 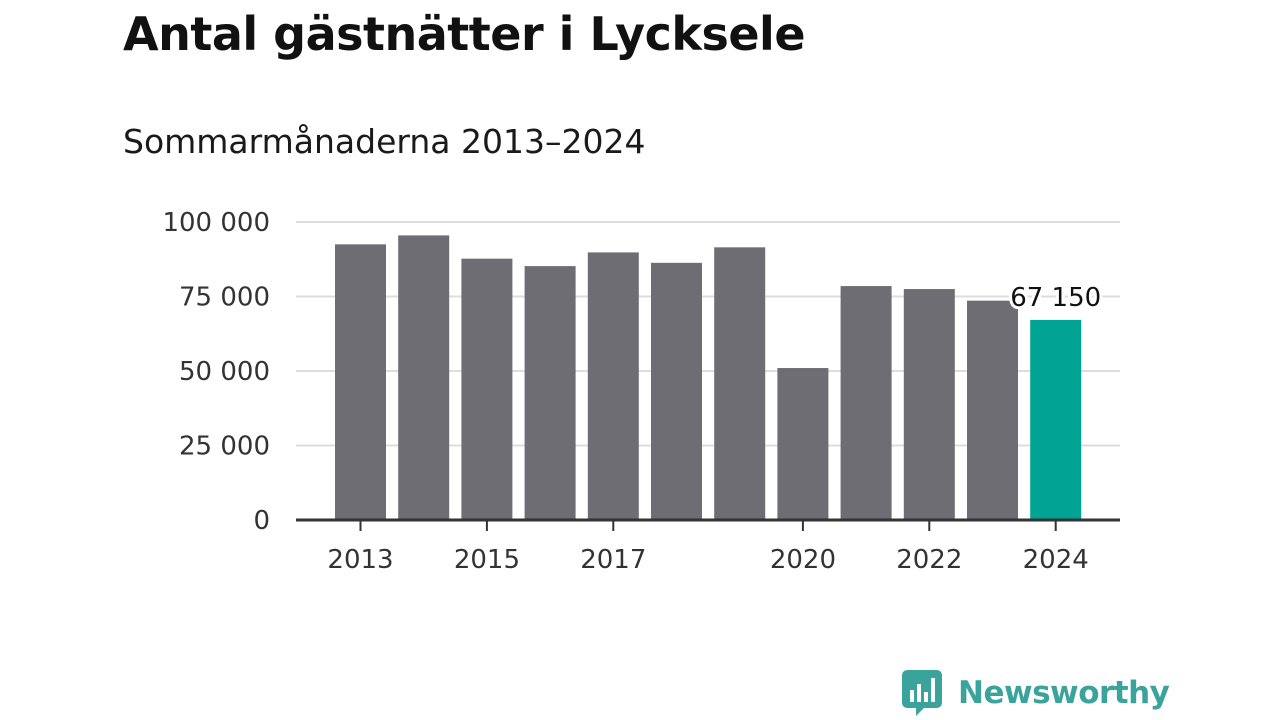 What do you see at coordinates (1064, 693) in the screenshot?
I see `brand-name: Newsworthy` at bounding box center [1064, 693].